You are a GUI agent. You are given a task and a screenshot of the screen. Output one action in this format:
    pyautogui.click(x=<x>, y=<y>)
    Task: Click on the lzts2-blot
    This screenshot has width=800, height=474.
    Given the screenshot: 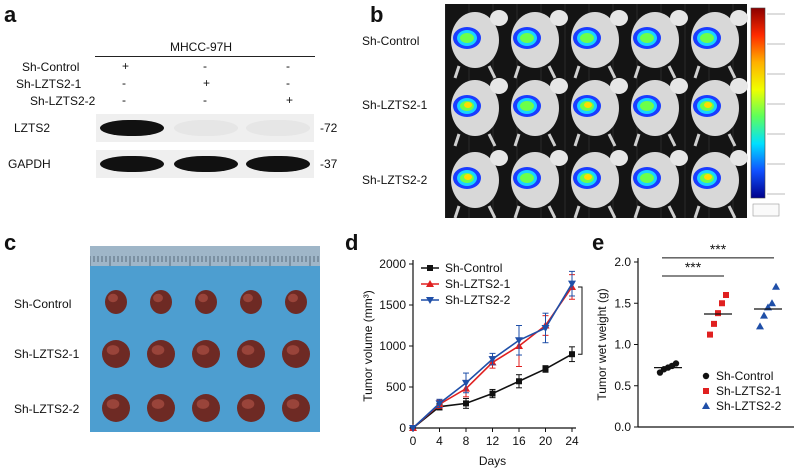 What is the action you would take?
    pyautogui.click(x=205, y=128)
    